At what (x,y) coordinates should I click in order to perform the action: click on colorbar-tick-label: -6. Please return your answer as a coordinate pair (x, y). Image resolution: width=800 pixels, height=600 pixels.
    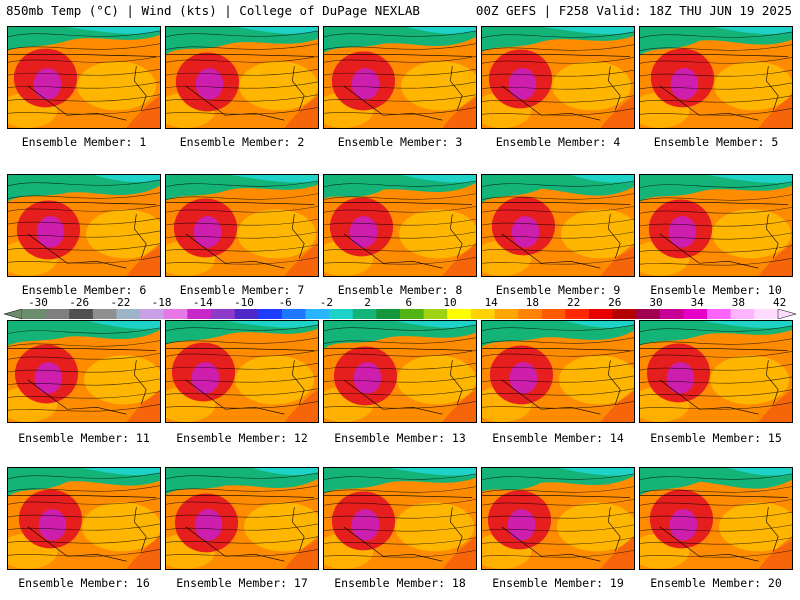
    Looking at the image, I should click on (285, 302).